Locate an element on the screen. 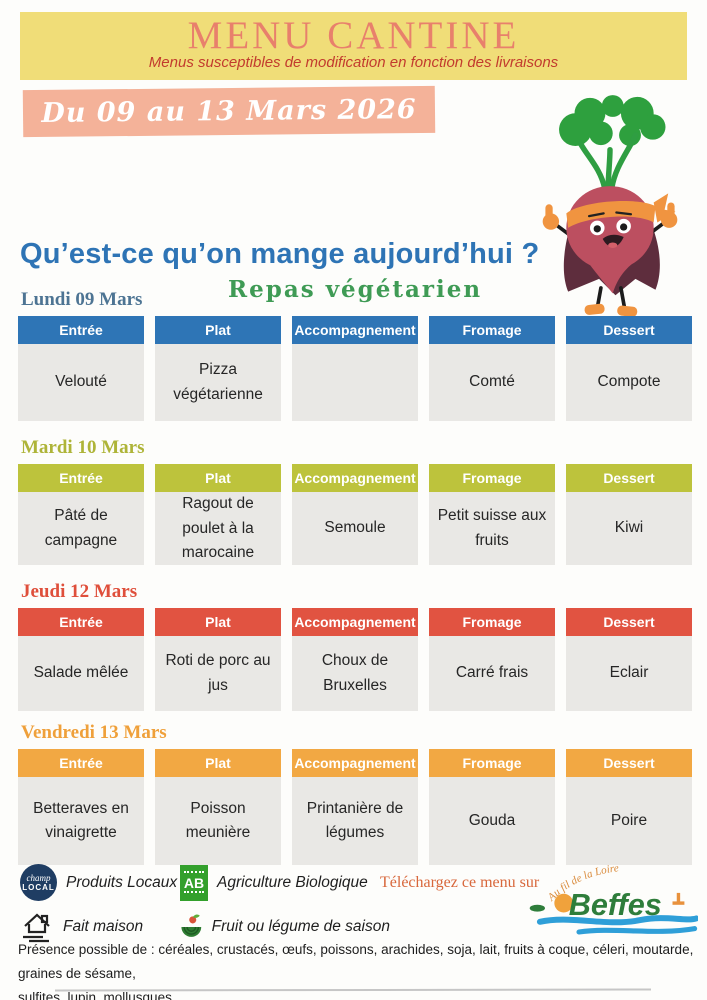  ab-organic-logo: AB is located at coordinates (194, 882).